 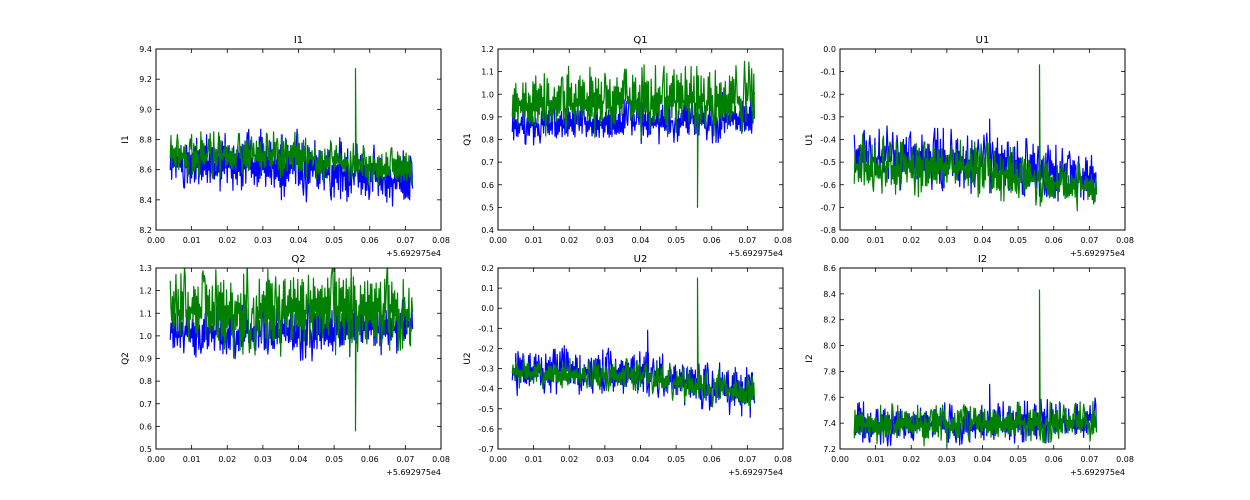 What do you see at coordinates (334, 459) in the screenshot?
I see `panel-q2-xtick-label: 0.05` at bounding box center [334, 459].